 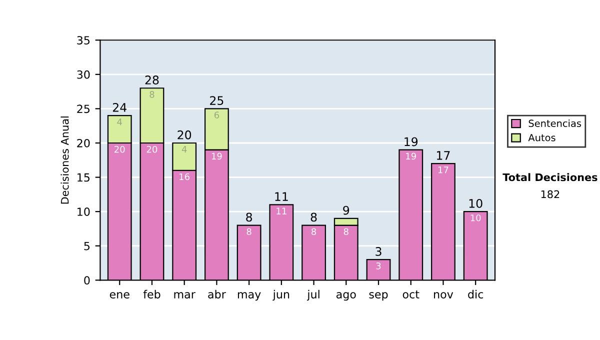 I want to click on x-tick-label: dic, so click(x=476, y=294).